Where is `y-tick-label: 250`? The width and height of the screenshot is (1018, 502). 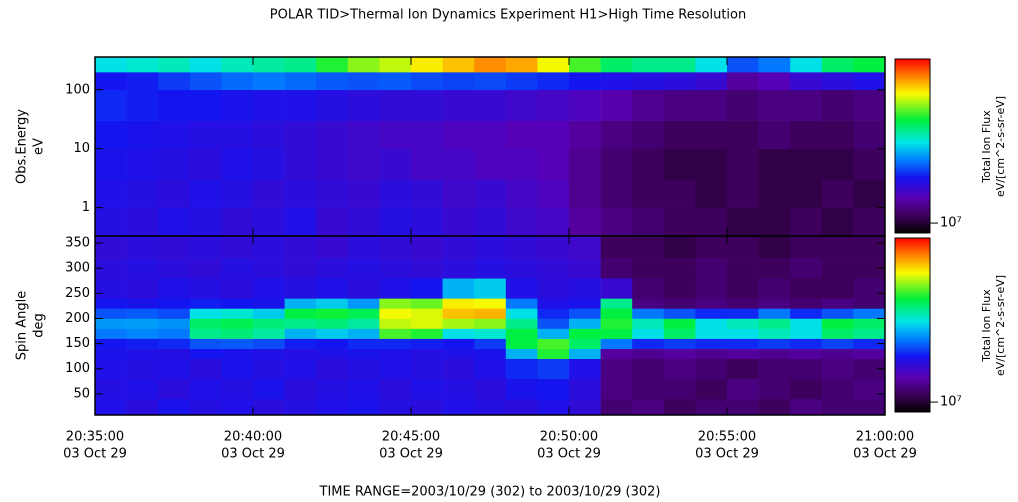 y-tick-label: 250 is located at coordinates (77, 293).